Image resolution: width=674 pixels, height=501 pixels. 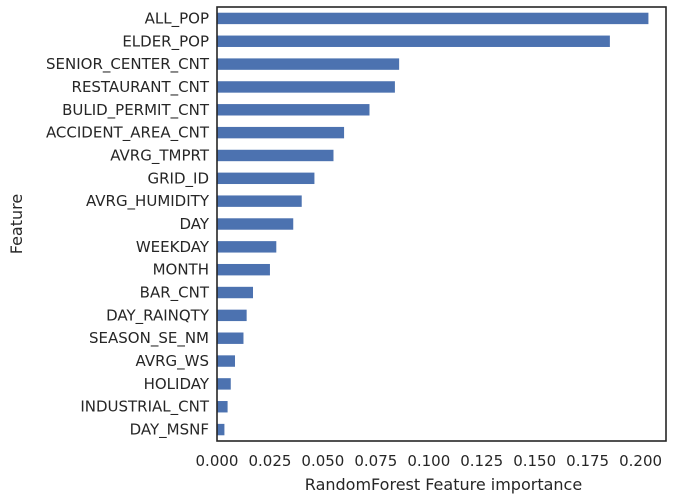 What do you see at coordinates (259, 201) in the screenshot?
I see `bar-avrg-humidity` at bounding box center [259, 201].